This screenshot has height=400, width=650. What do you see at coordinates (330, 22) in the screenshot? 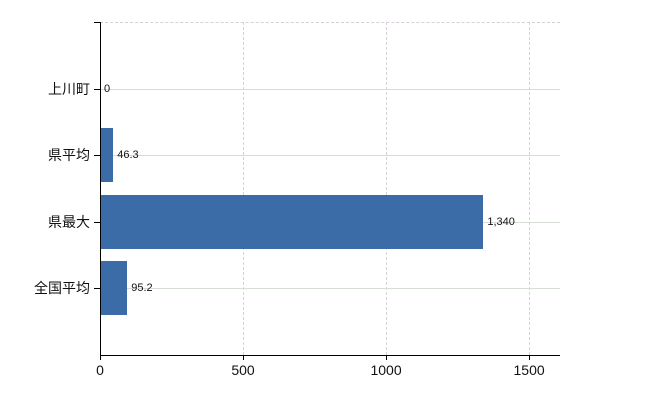
I see `plot-top-border` at bounding box center [330, 22].